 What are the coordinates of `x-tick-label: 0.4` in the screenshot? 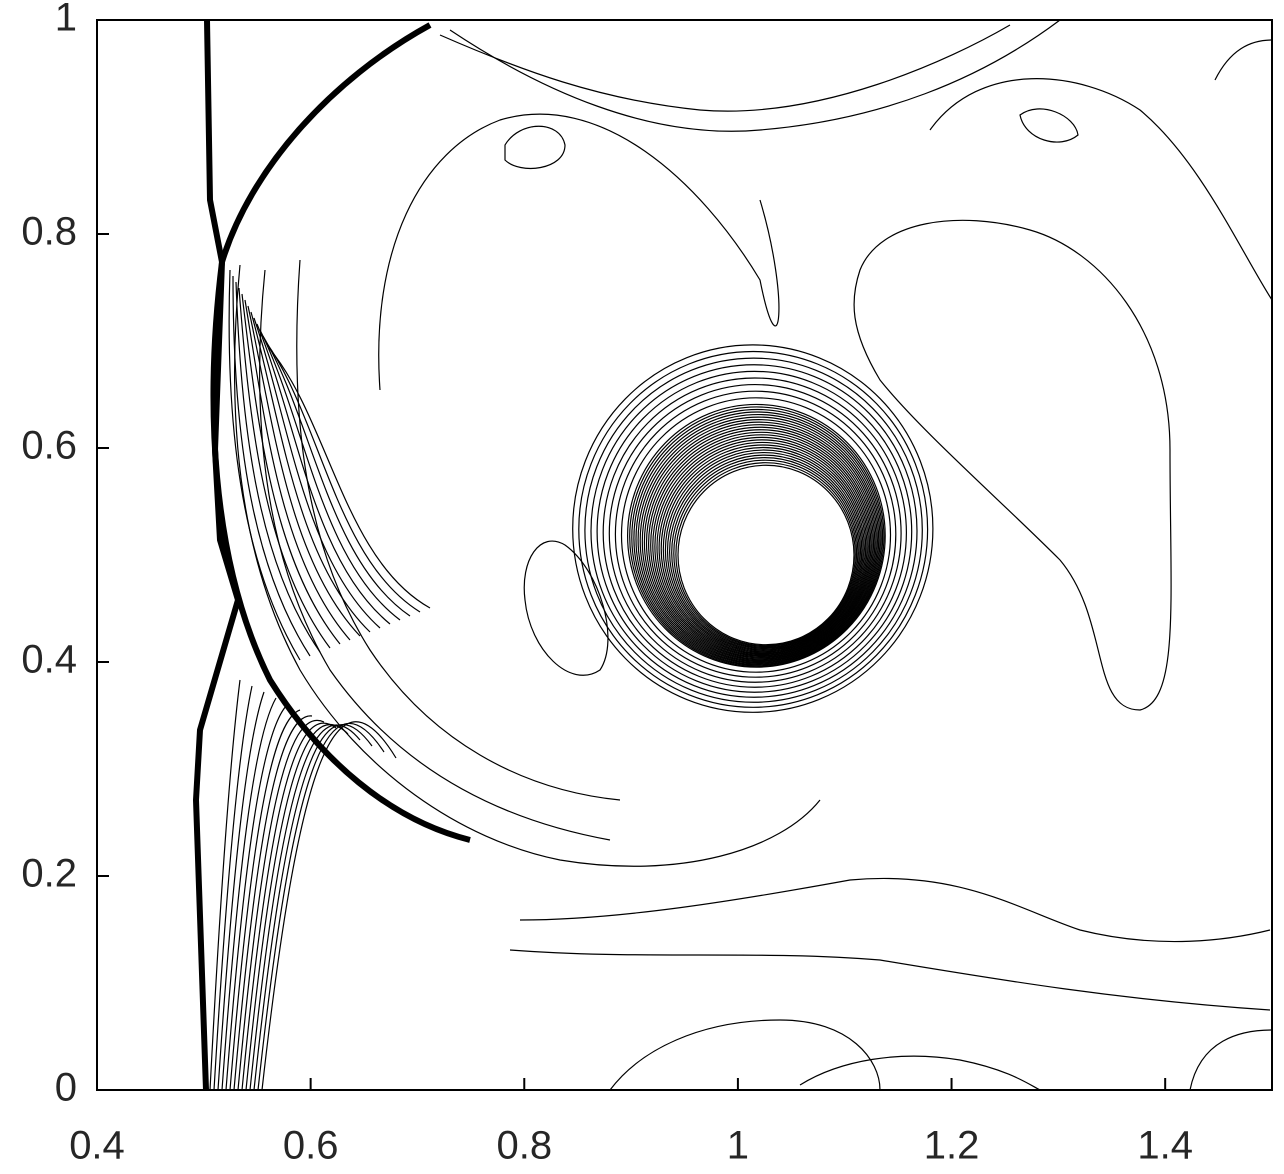 It's located at (97, 1146).